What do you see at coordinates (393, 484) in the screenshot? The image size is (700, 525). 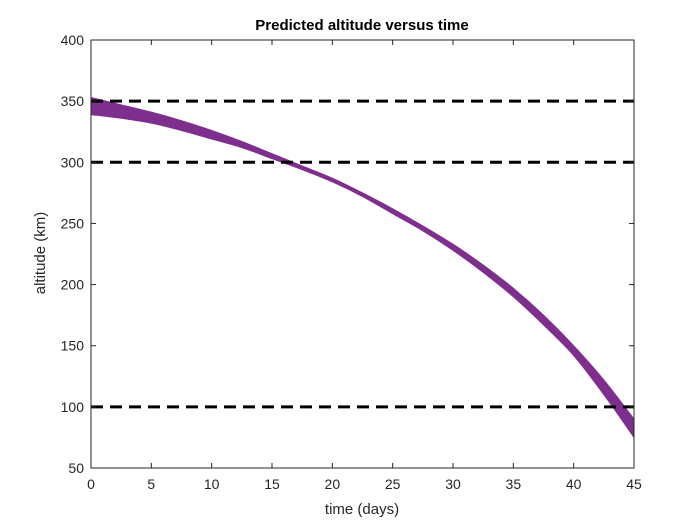 I see `x-tick-label: 25` at bounding box center [393, 484].